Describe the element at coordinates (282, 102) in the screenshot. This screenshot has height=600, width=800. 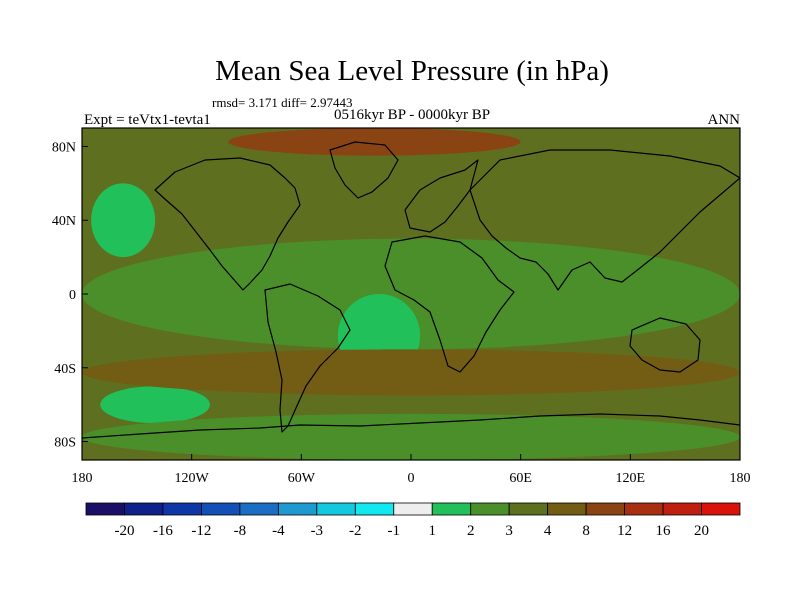
I see `stats-line: rmsd= 3.171 diff= 2.97443` at that location.